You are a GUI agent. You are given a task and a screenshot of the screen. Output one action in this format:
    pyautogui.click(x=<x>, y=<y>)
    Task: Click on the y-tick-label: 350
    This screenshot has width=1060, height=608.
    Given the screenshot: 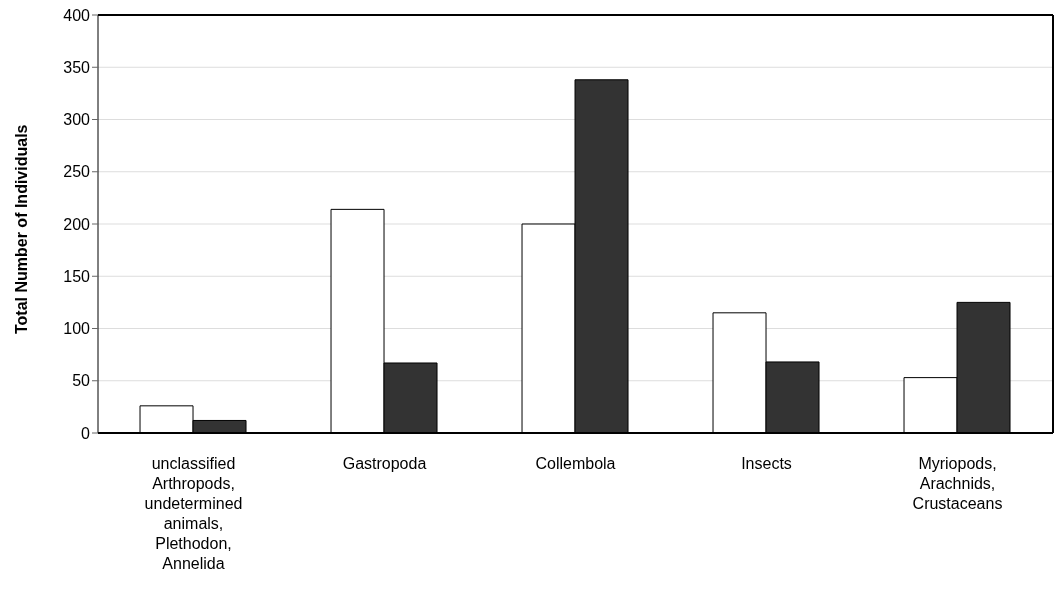 What is the action you would take?
    pyautogui.click(x=77, y=67)
    